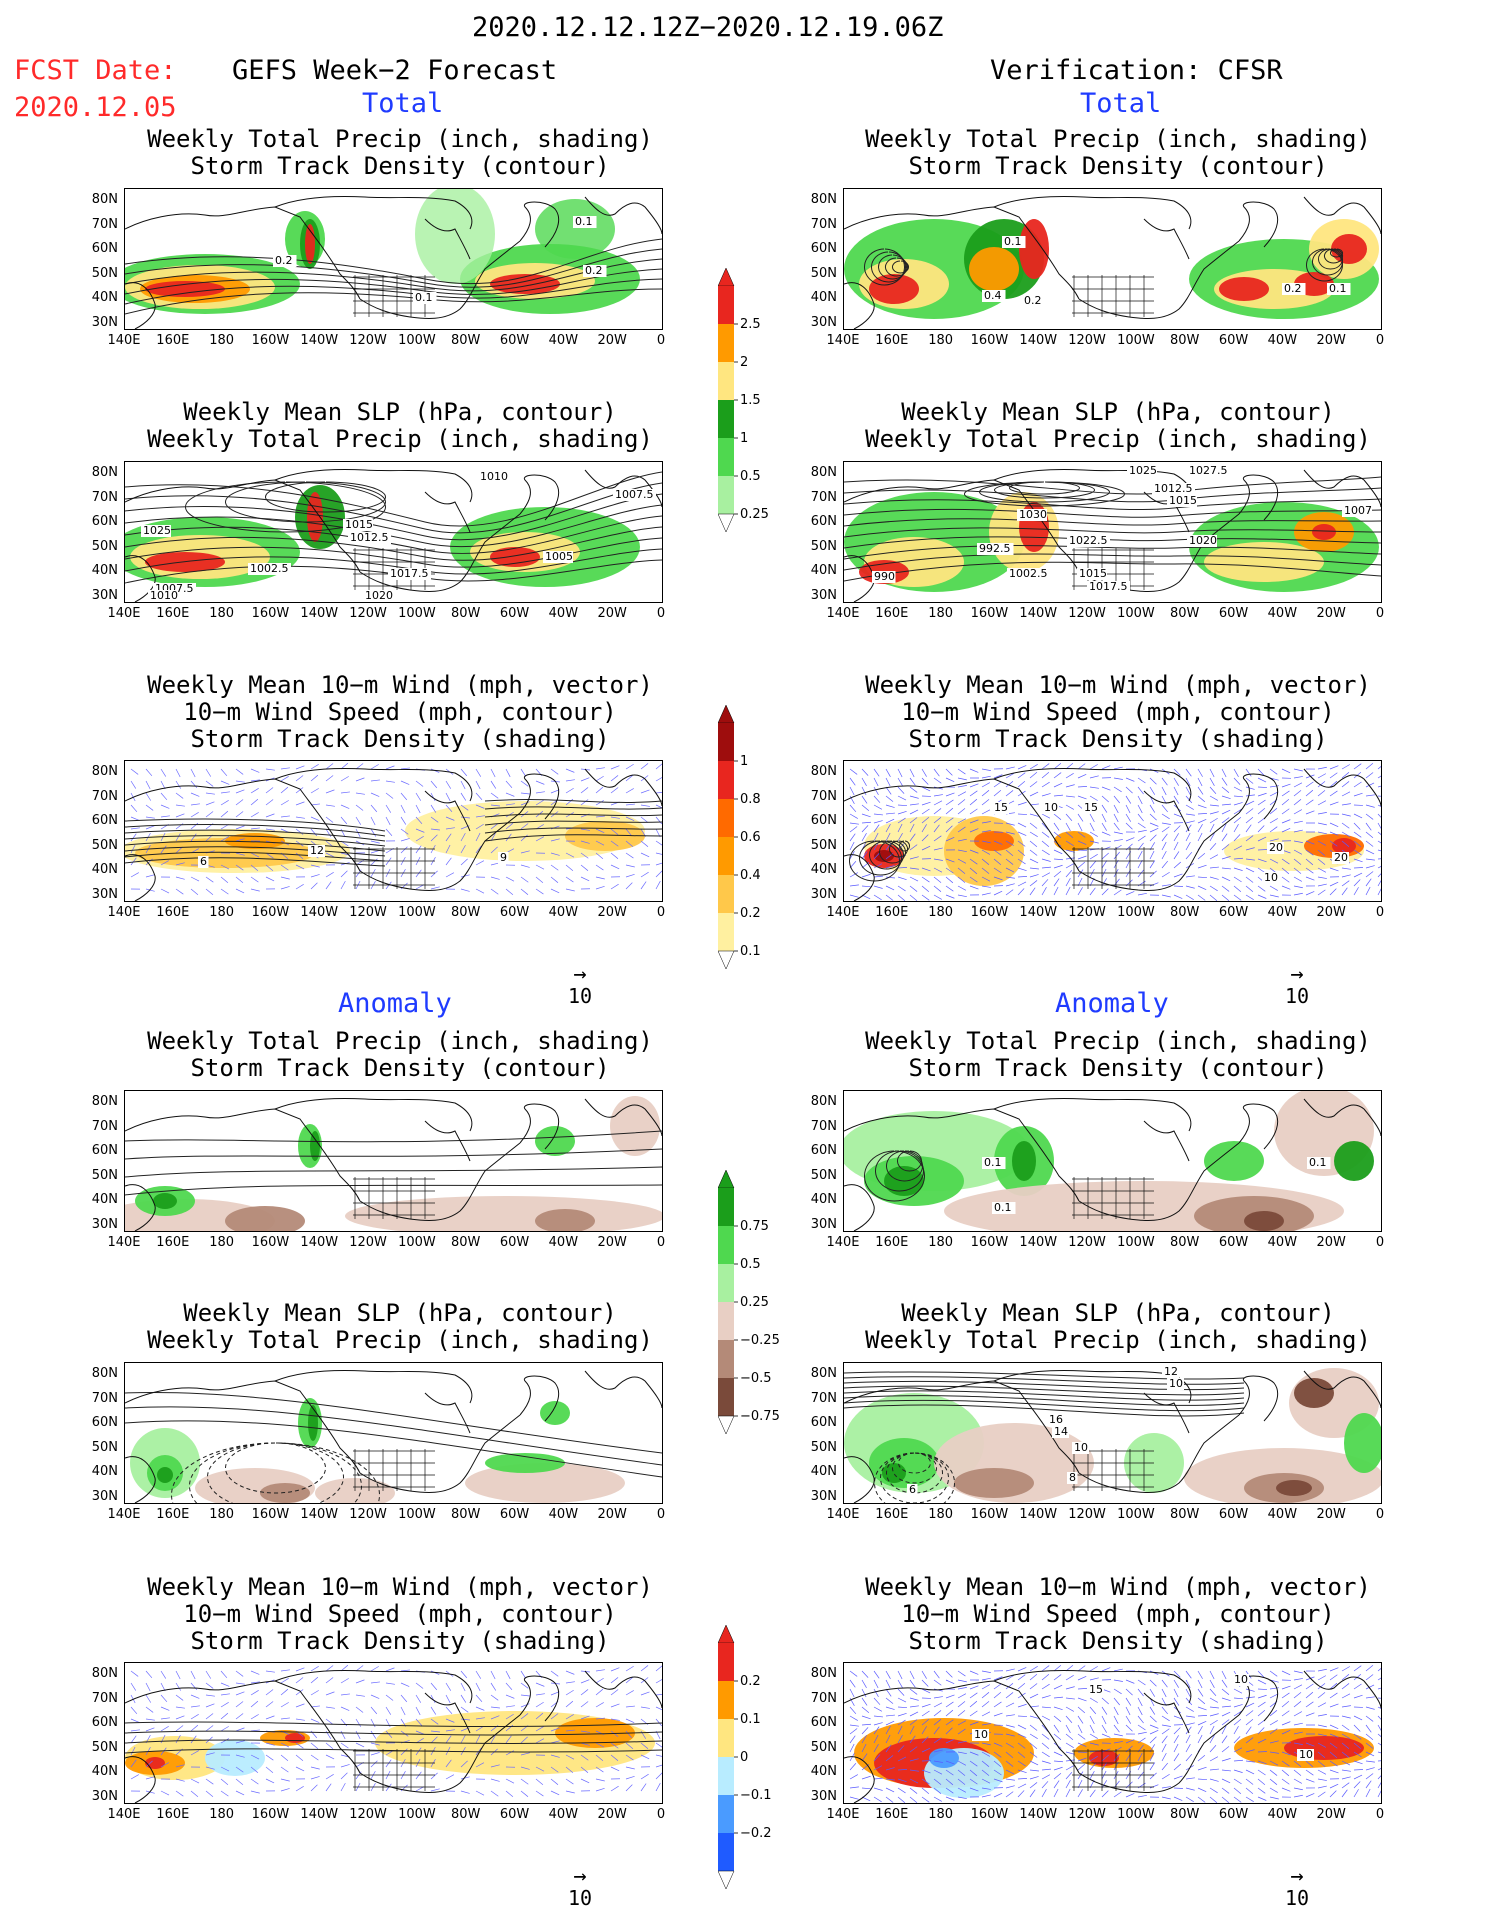 This screenshot has height=1925, width=1487. I want to click on svg-text: 1030, so click(1033, 514).